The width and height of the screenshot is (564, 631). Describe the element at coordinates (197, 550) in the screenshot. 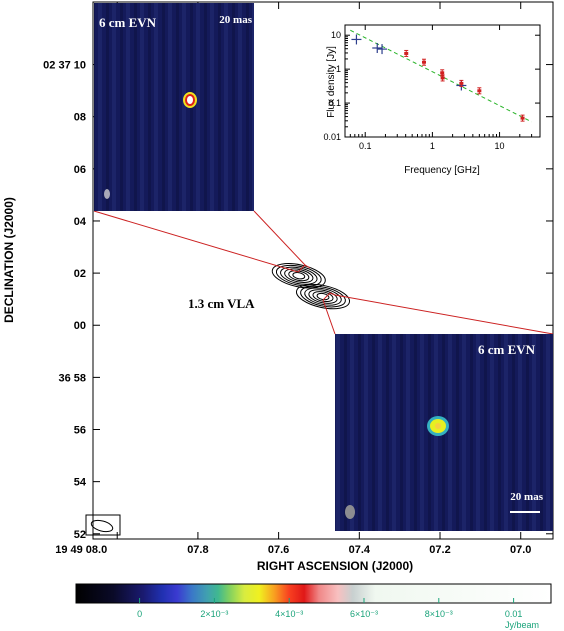

I see `main-x-tick-label: 07.8` at that location.